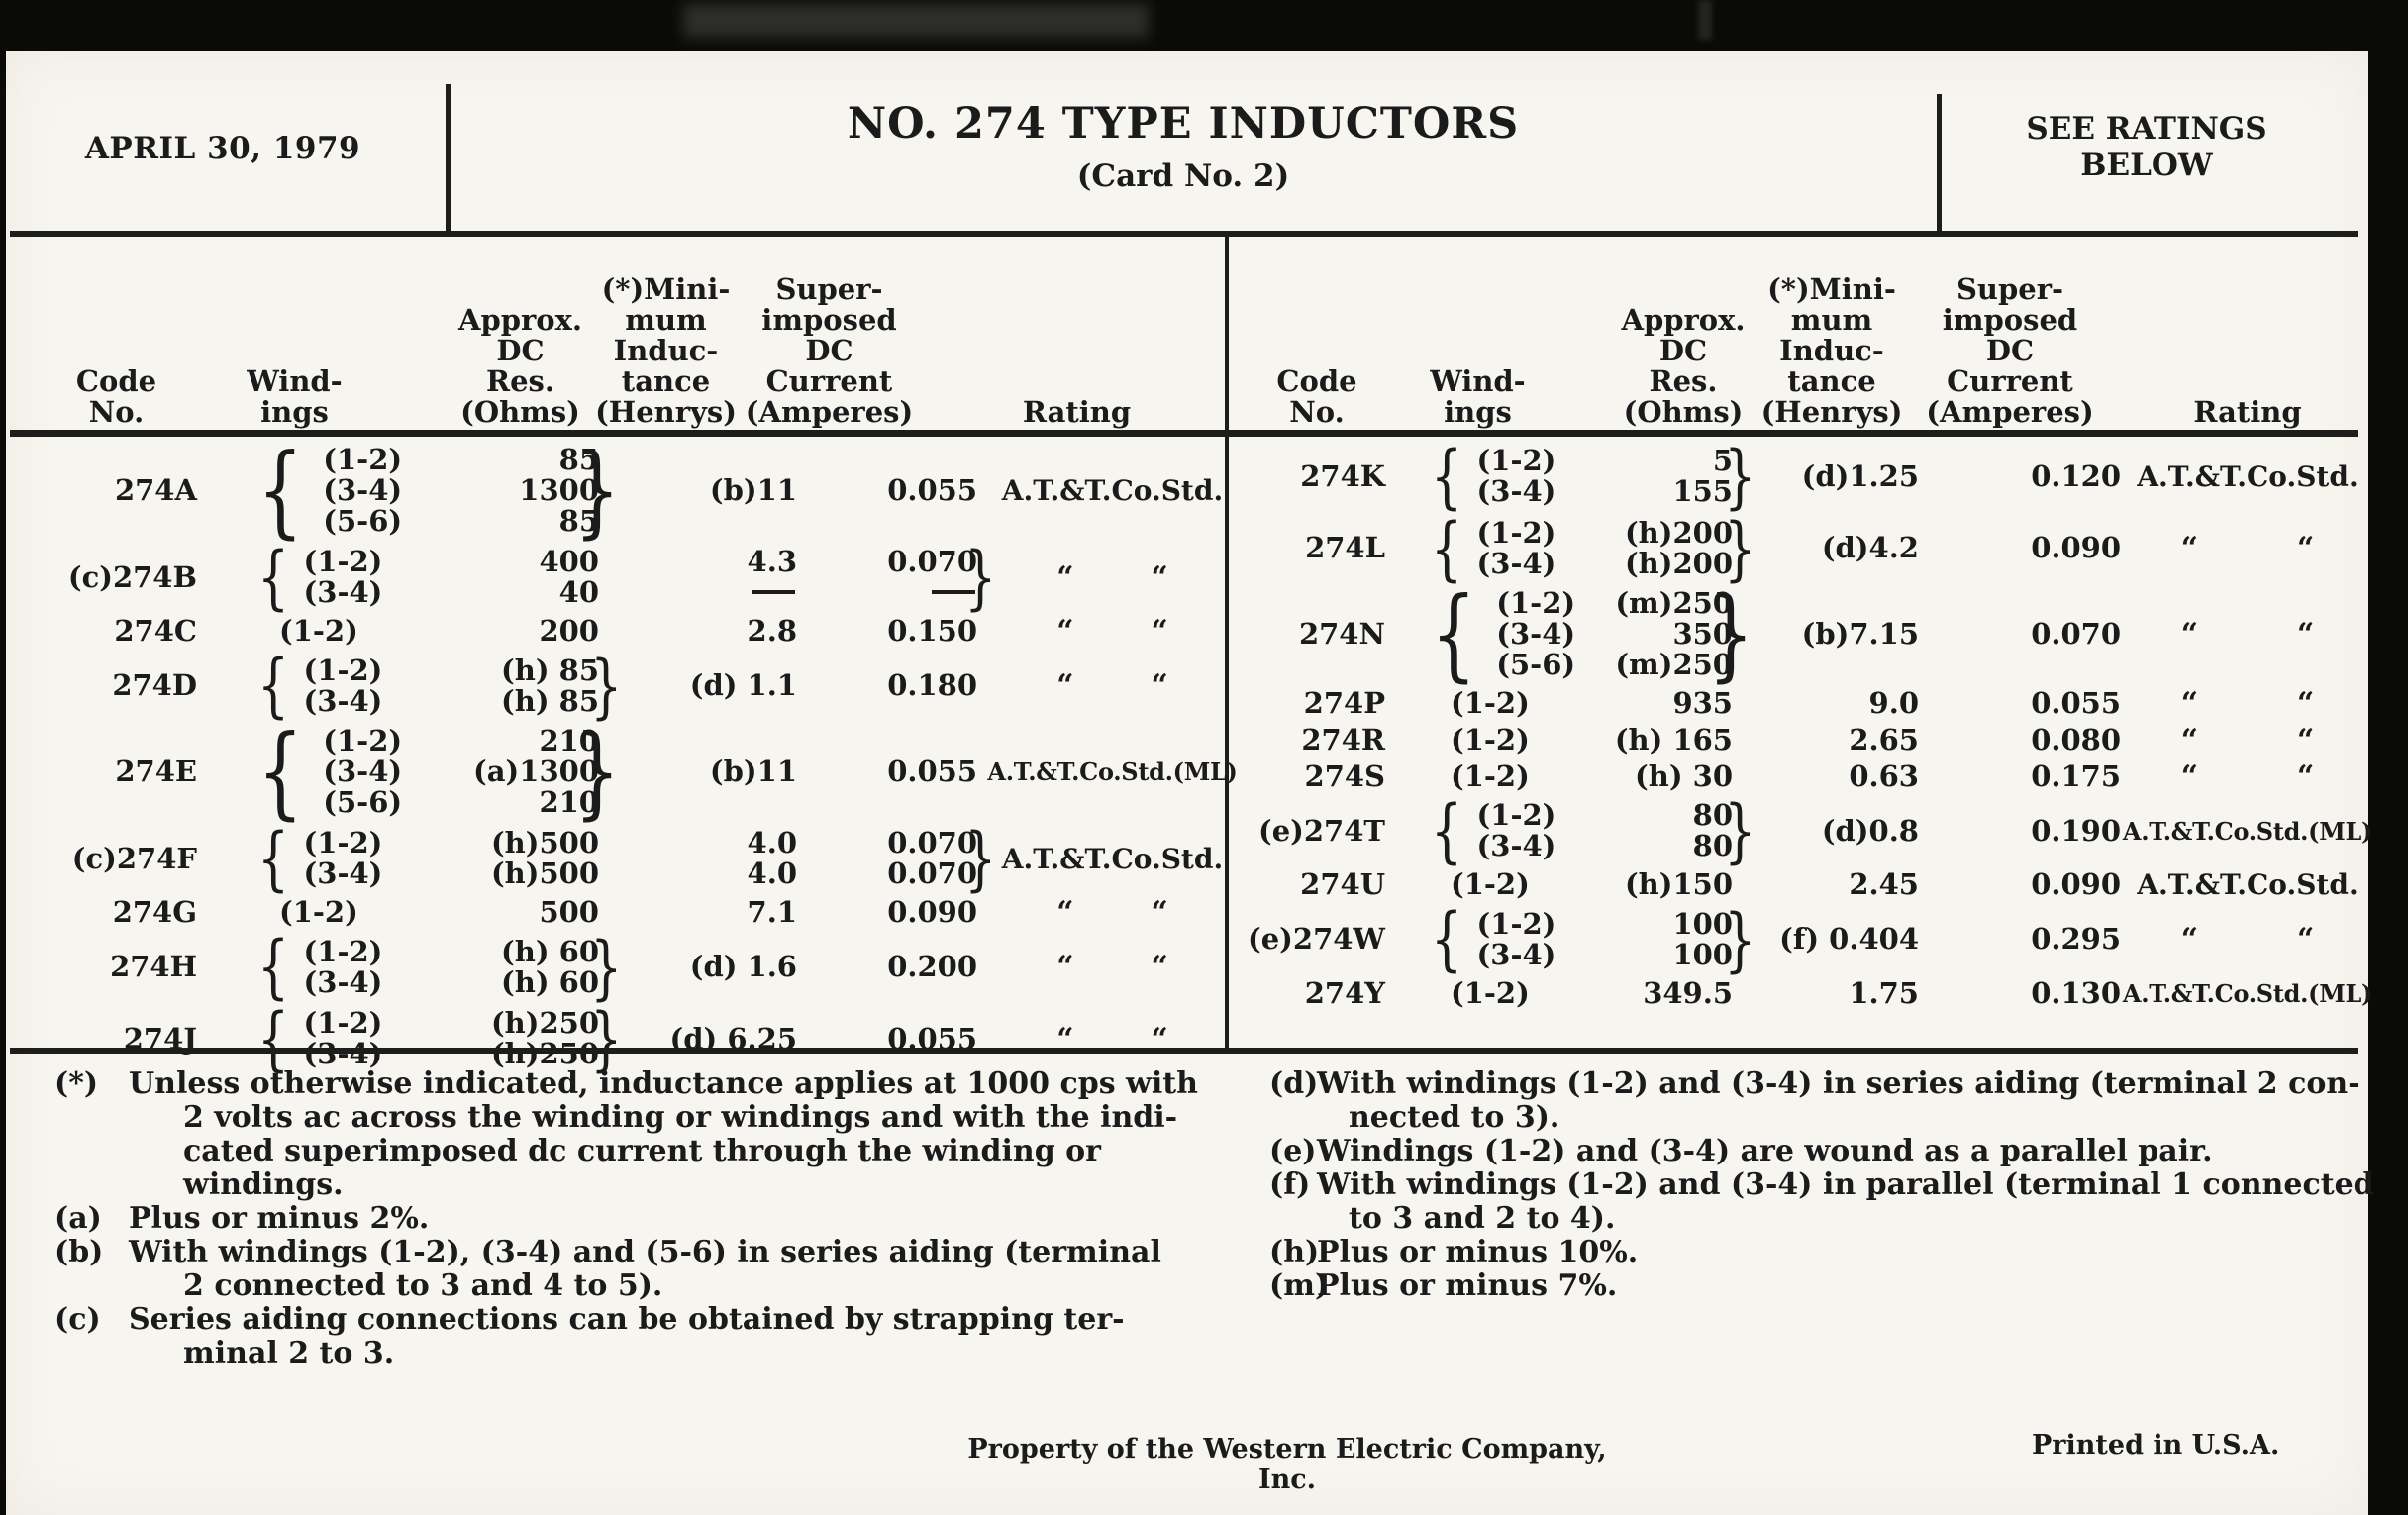 This screenshot has width=2408, height=1515. I want to click on resistance-cell: 349.5, so click(1663, 993).